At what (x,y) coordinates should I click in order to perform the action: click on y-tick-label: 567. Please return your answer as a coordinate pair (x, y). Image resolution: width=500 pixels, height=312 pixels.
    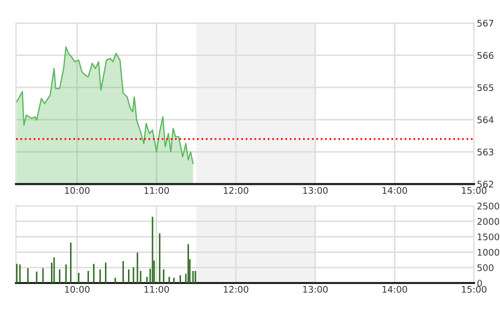
    Looking at the image, I should click on (485, 23).